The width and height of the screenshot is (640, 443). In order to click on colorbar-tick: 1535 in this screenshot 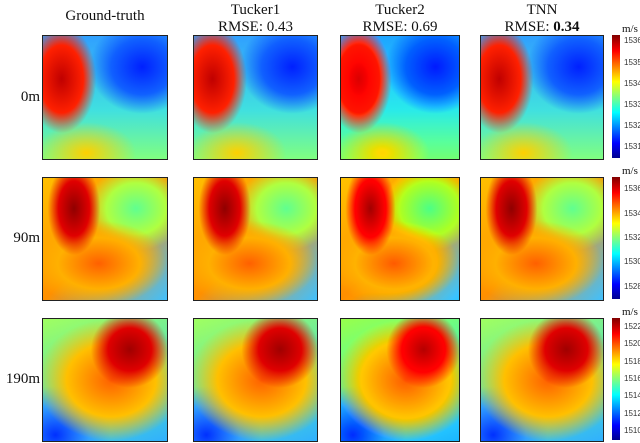, I will do `click(632, 62)`.